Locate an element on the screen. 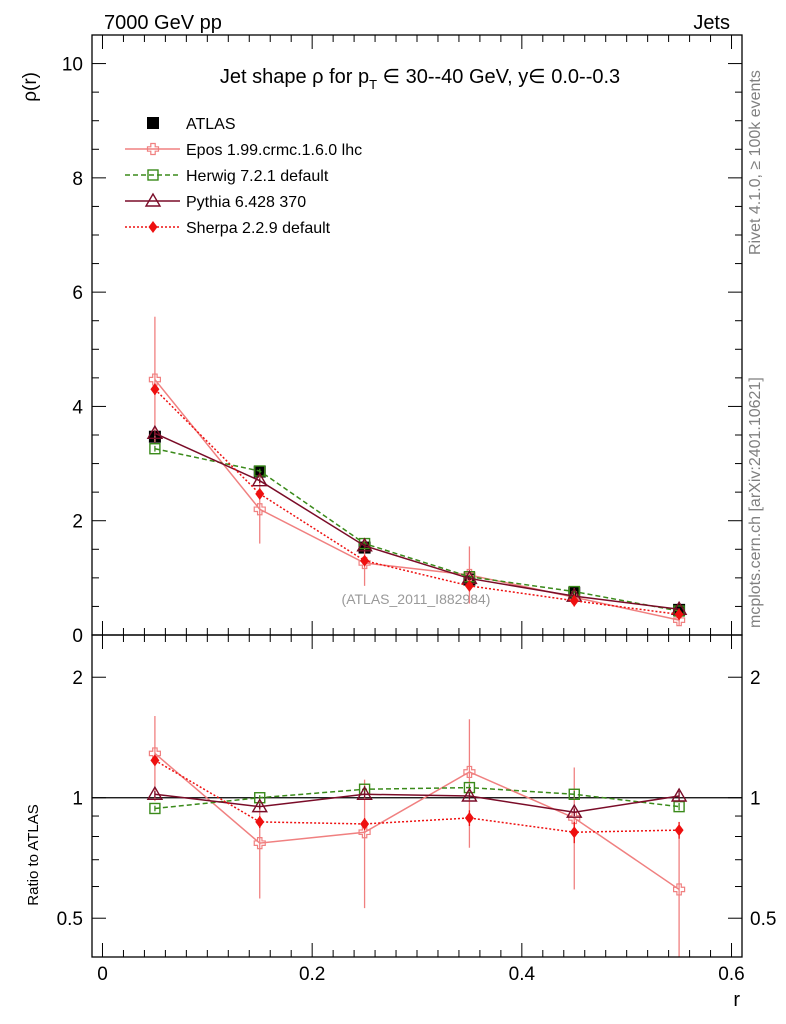 The image size is (786, 1024). ratio-y-axis-label: Ratio to ATLAS is located at coordinates (33, 854).